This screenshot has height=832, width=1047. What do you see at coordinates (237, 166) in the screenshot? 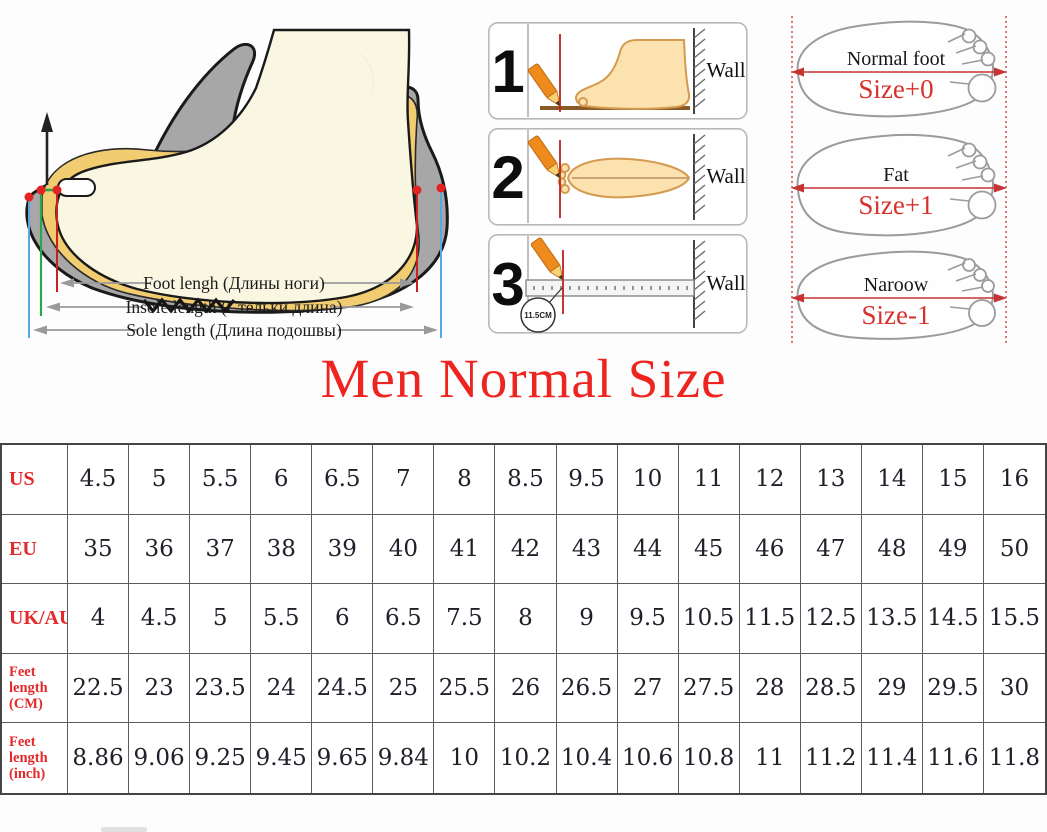
I see `foot-in-shoe` at bounding box center [237, 166].